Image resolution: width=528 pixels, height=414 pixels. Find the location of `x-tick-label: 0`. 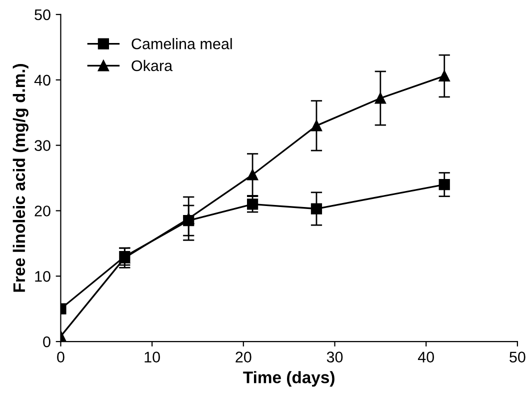

x-tick-label: 0 is located at coordinates (60, 357).